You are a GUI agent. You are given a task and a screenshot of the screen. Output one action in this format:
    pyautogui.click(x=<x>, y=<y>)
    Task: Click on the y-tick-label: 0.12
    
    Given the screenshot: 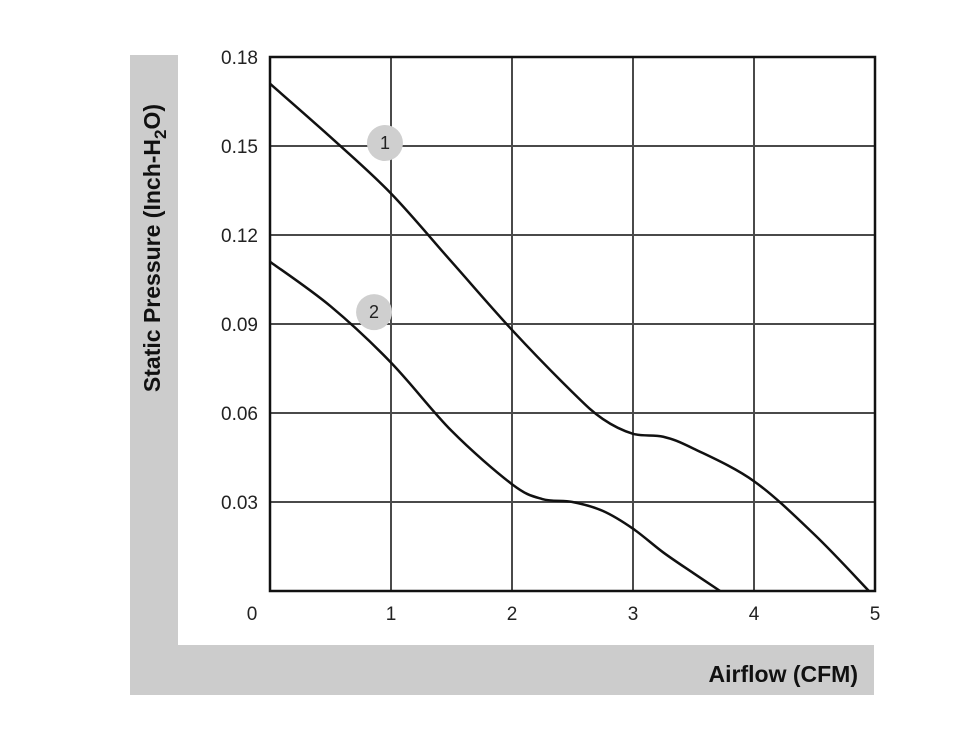 What is the action you would take?
    pyautogui.click(x=239, y=236)
    